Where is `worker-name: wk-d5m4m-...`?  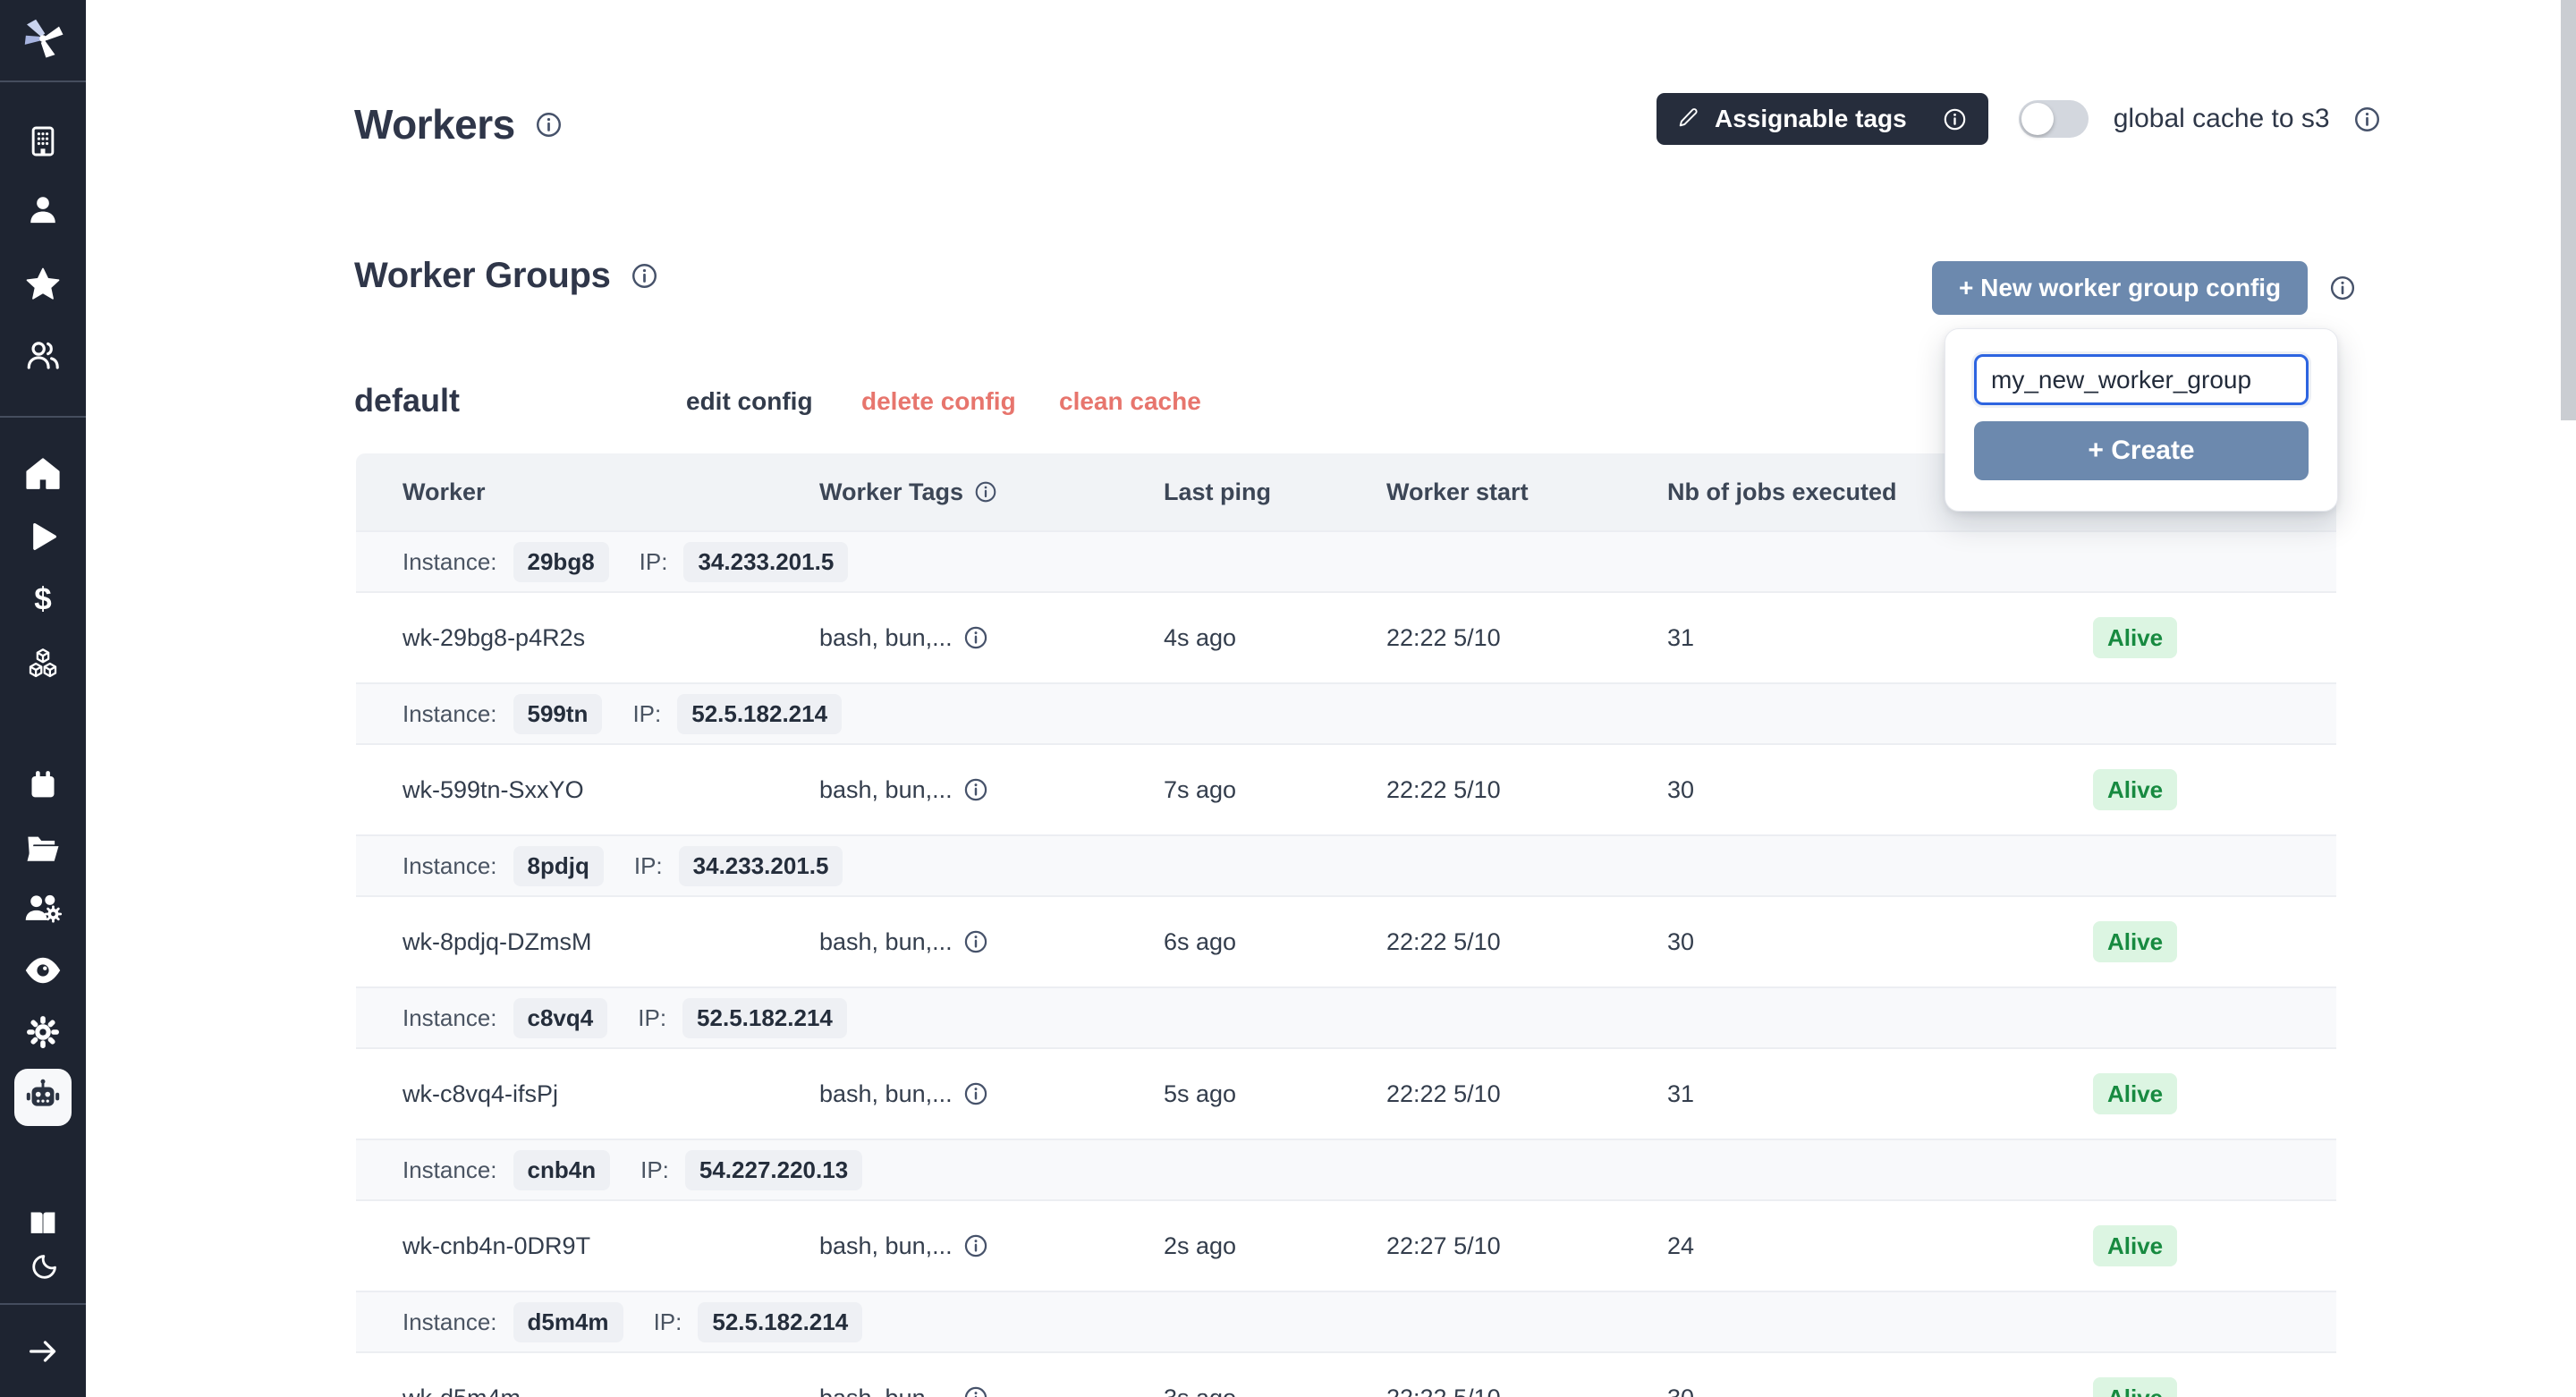 worker-name: wk-d5m4m-... is located at coordinates (610, 1390).